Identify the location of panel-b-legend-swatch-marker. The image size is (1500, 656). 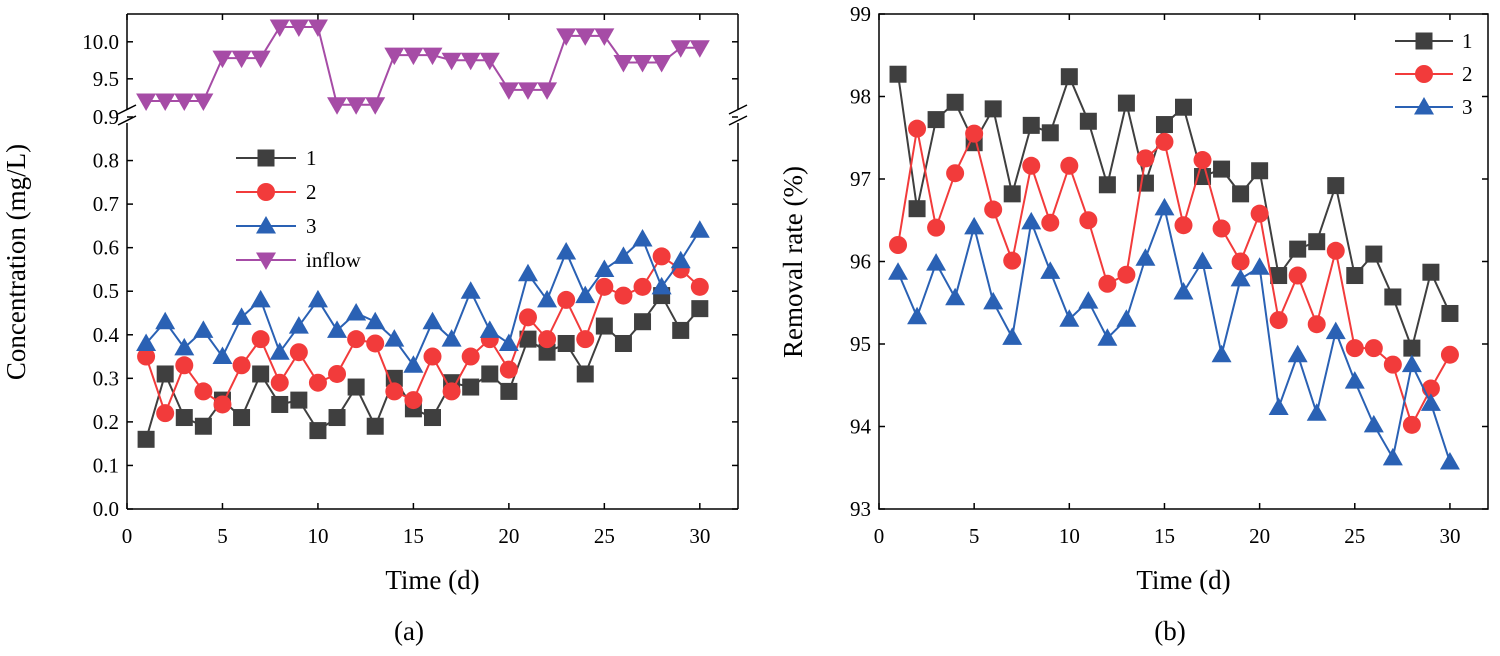
(1424, 106).